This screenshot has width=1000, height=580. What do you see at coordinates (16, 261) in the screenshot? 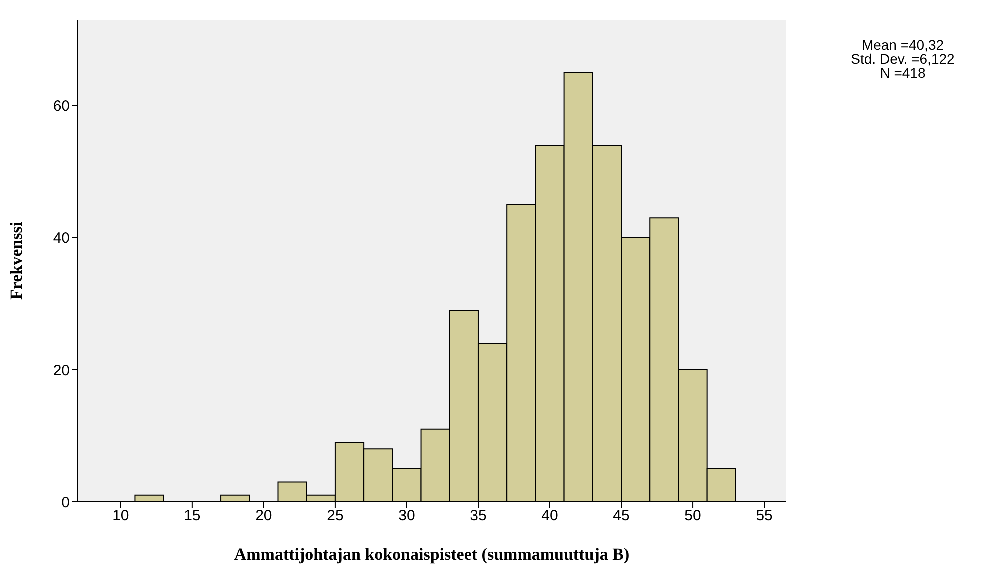
I see `y-axis-title: Frekvenssi` at bounding box center [16, 261].